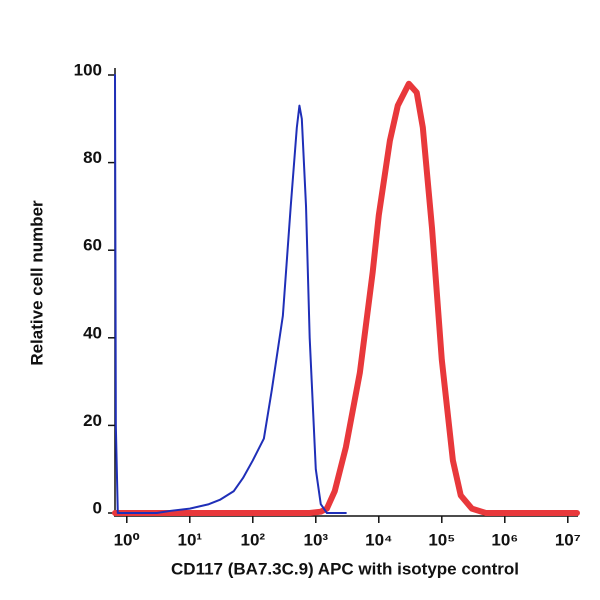  Describe the element at coordinates (36, 283) in the screenshot. I see `y-axis-title: Relative cell number` at that location.